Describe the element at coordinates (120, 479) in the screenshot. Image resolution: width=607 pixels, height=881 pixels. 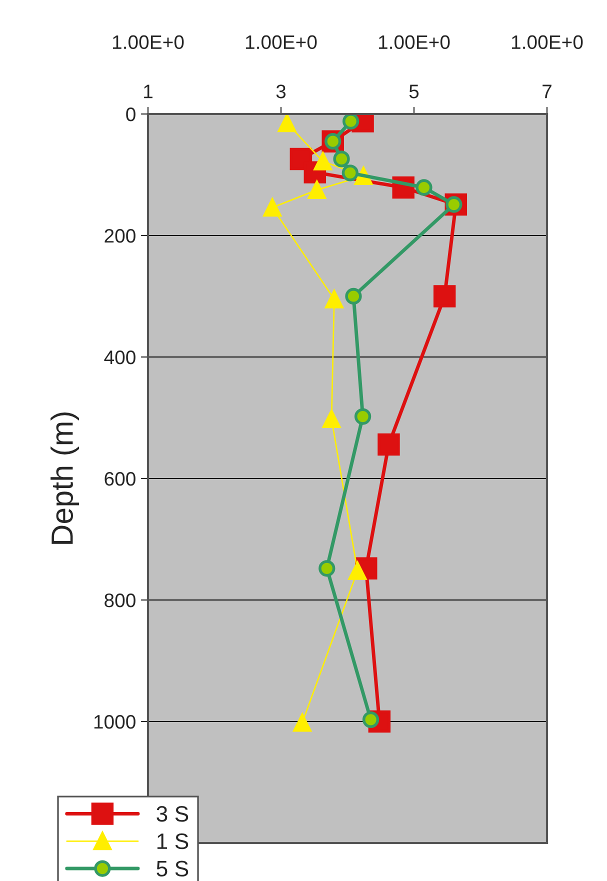
I see `y-tick-label: 600` at that location.